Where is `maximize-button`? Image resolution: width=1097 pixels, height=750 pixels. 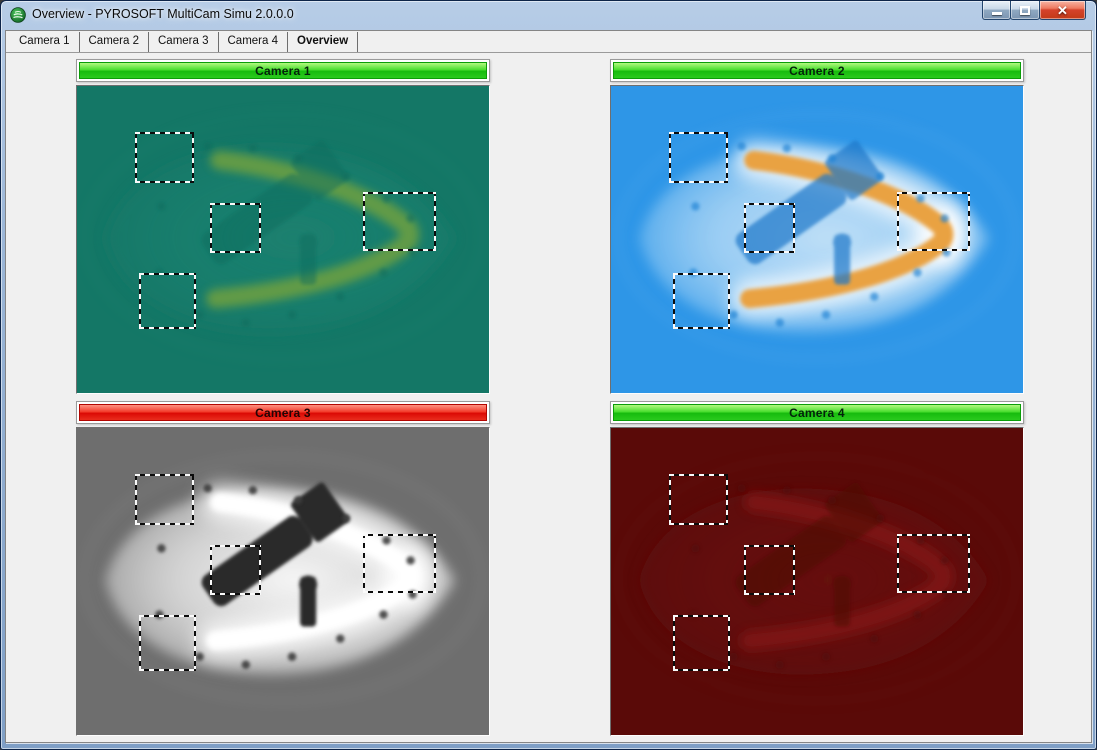
maximize-button is located at coordinates (1025, 10).